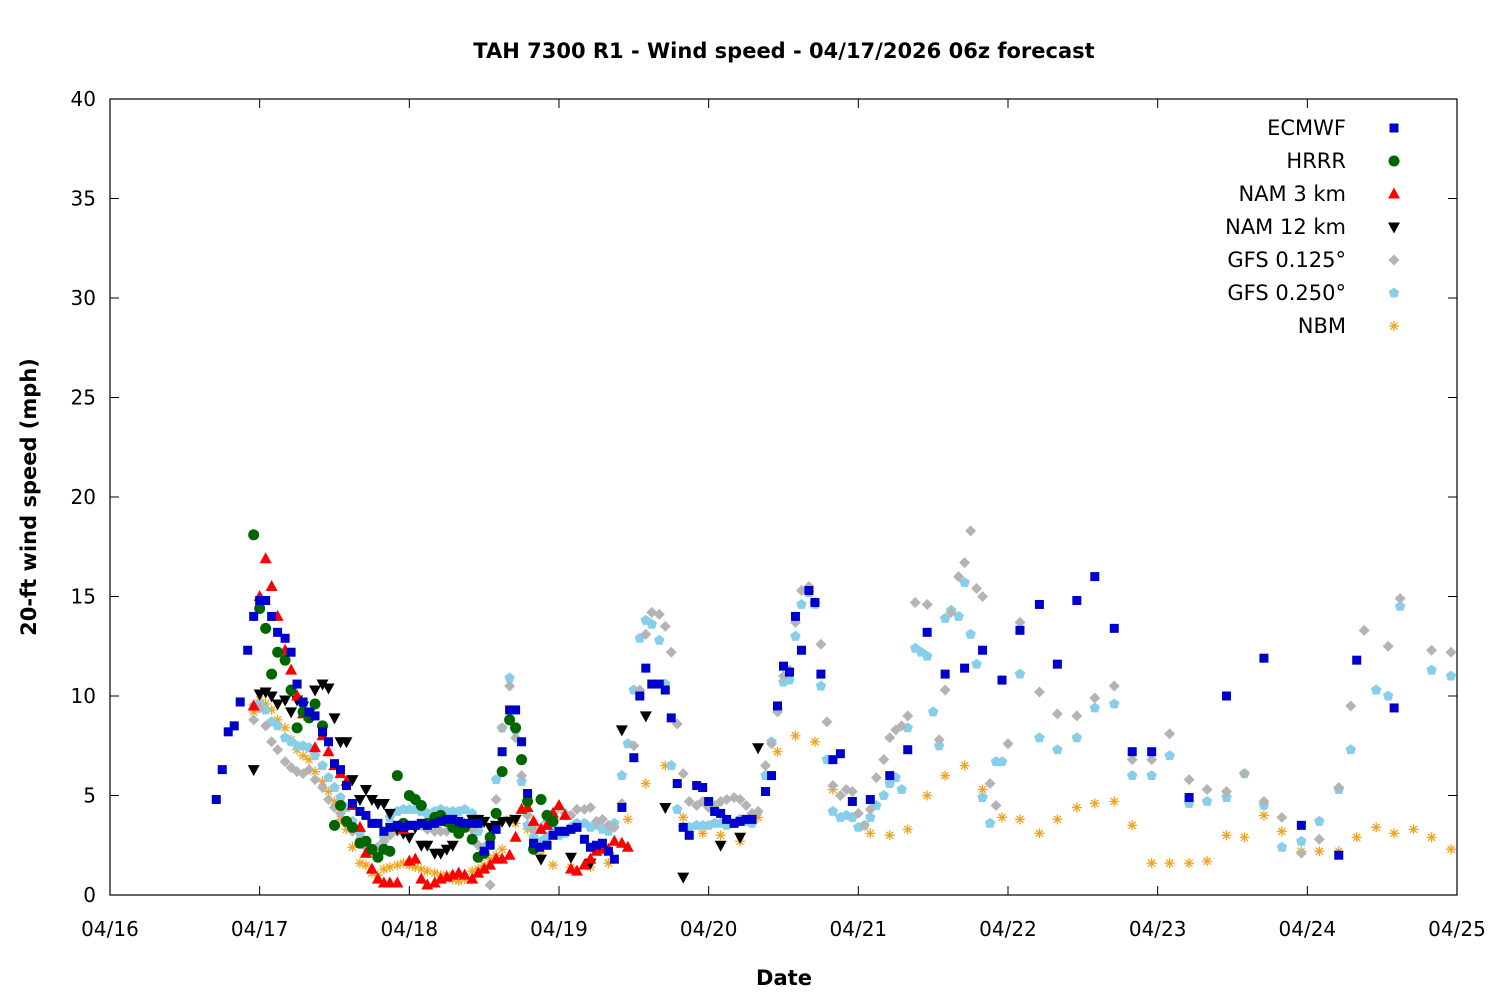  I want to click on legend-label: NAM 12 km, so click(1285, 227).